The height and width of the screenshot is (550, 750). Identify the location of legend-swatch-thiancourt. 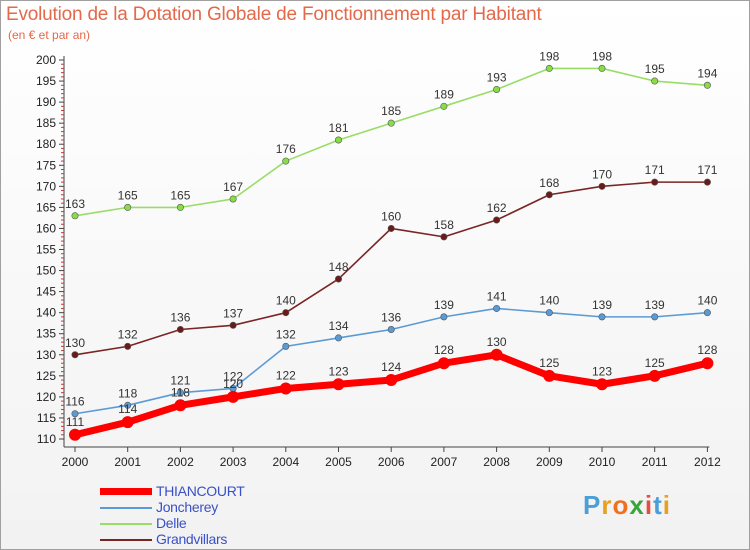
(126, 491).